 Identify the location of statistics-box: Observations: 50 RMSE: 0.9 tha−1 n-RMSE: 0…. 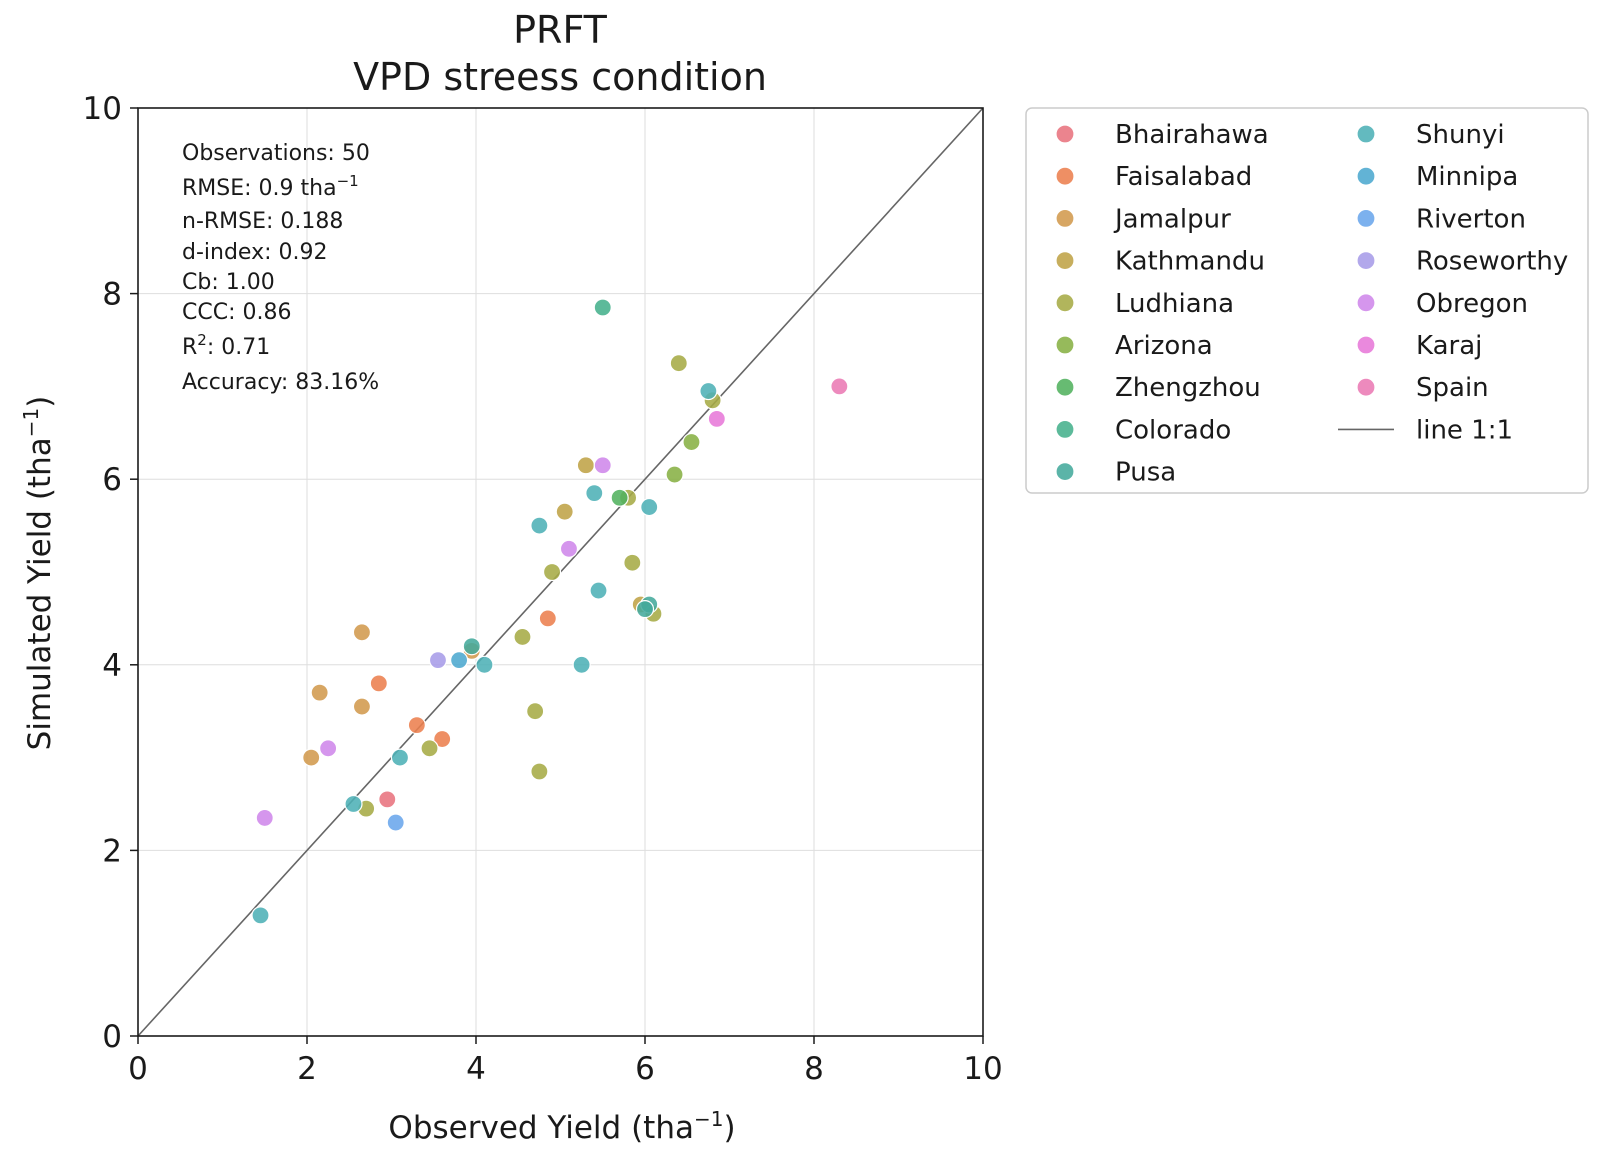
(280, 268).